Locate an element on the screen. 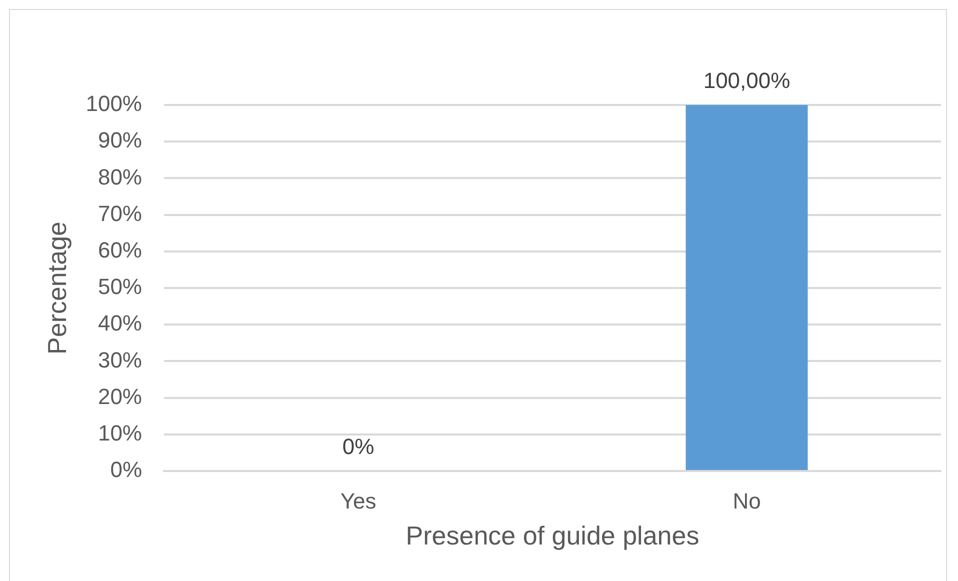  x-tick-label: No is located at coordinates (746, 501).